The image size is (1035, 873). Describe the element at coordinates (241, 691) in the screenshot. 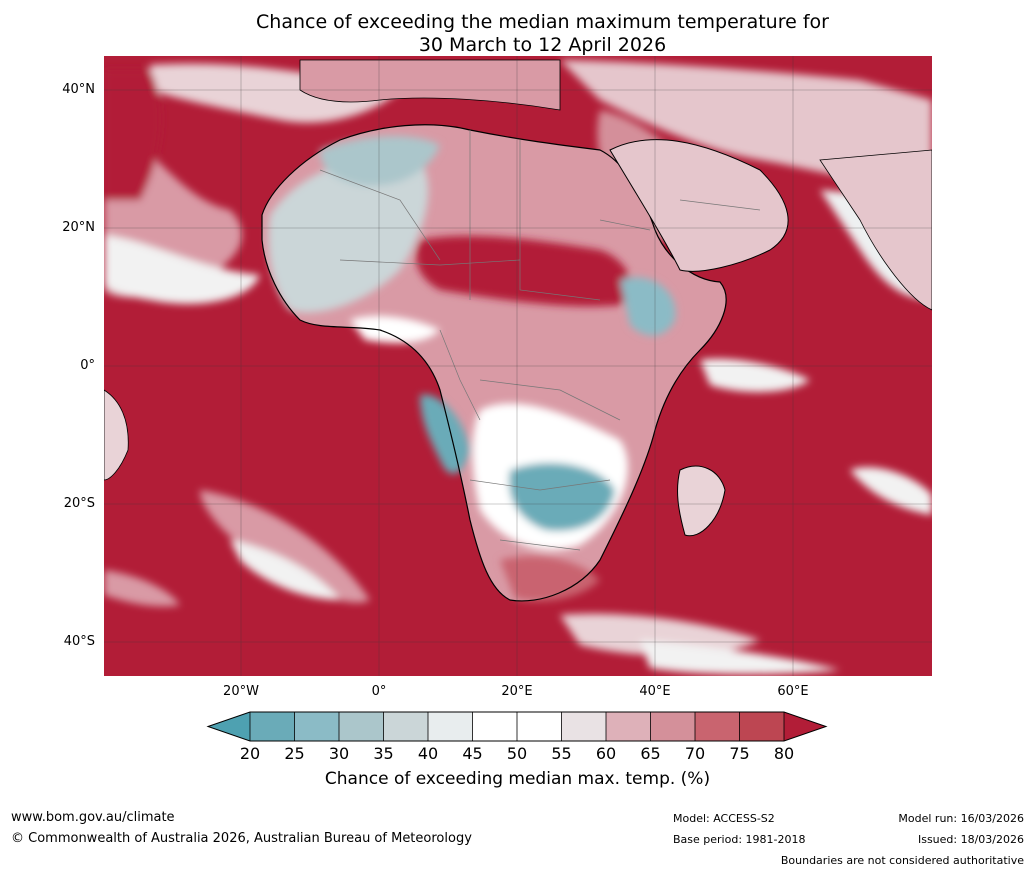

I see `lon-label-20w: 20°W` at that location.